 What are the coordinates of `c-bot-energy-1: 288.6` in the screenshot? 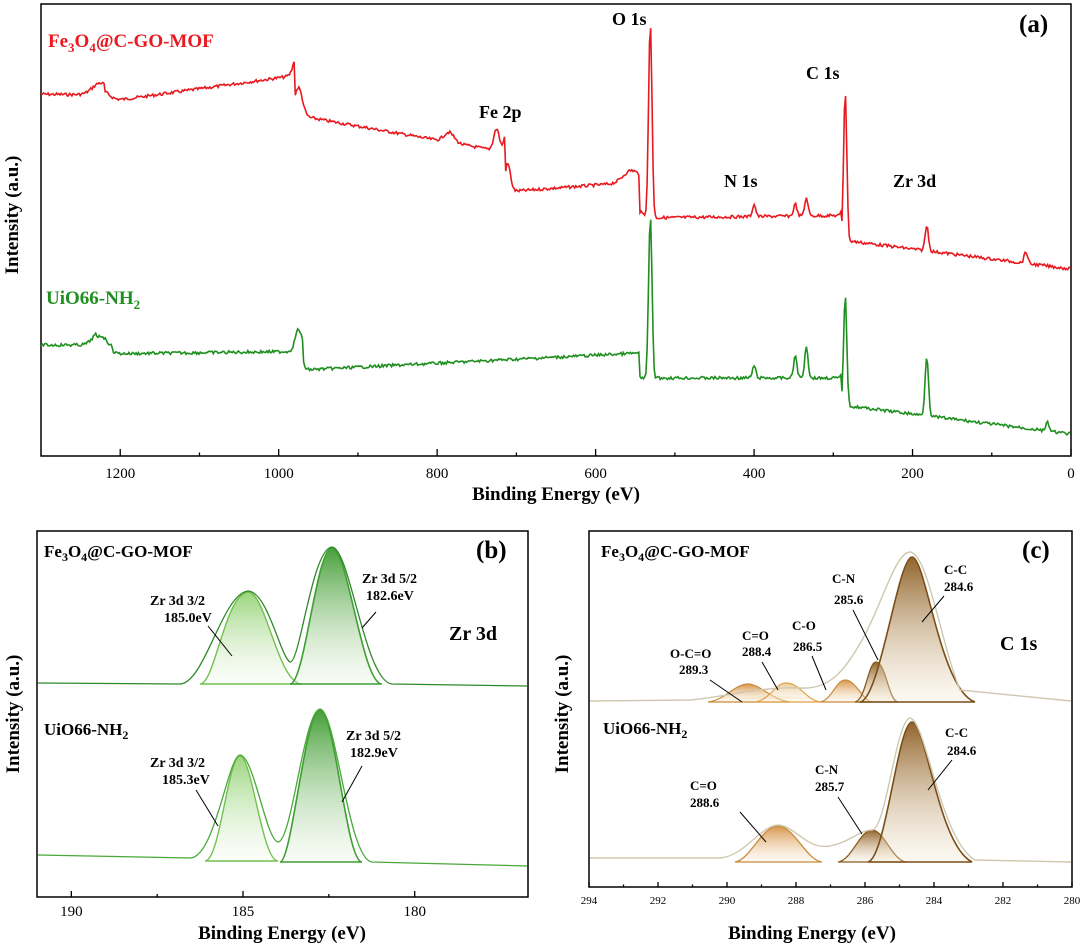 It's located at (705, 802).